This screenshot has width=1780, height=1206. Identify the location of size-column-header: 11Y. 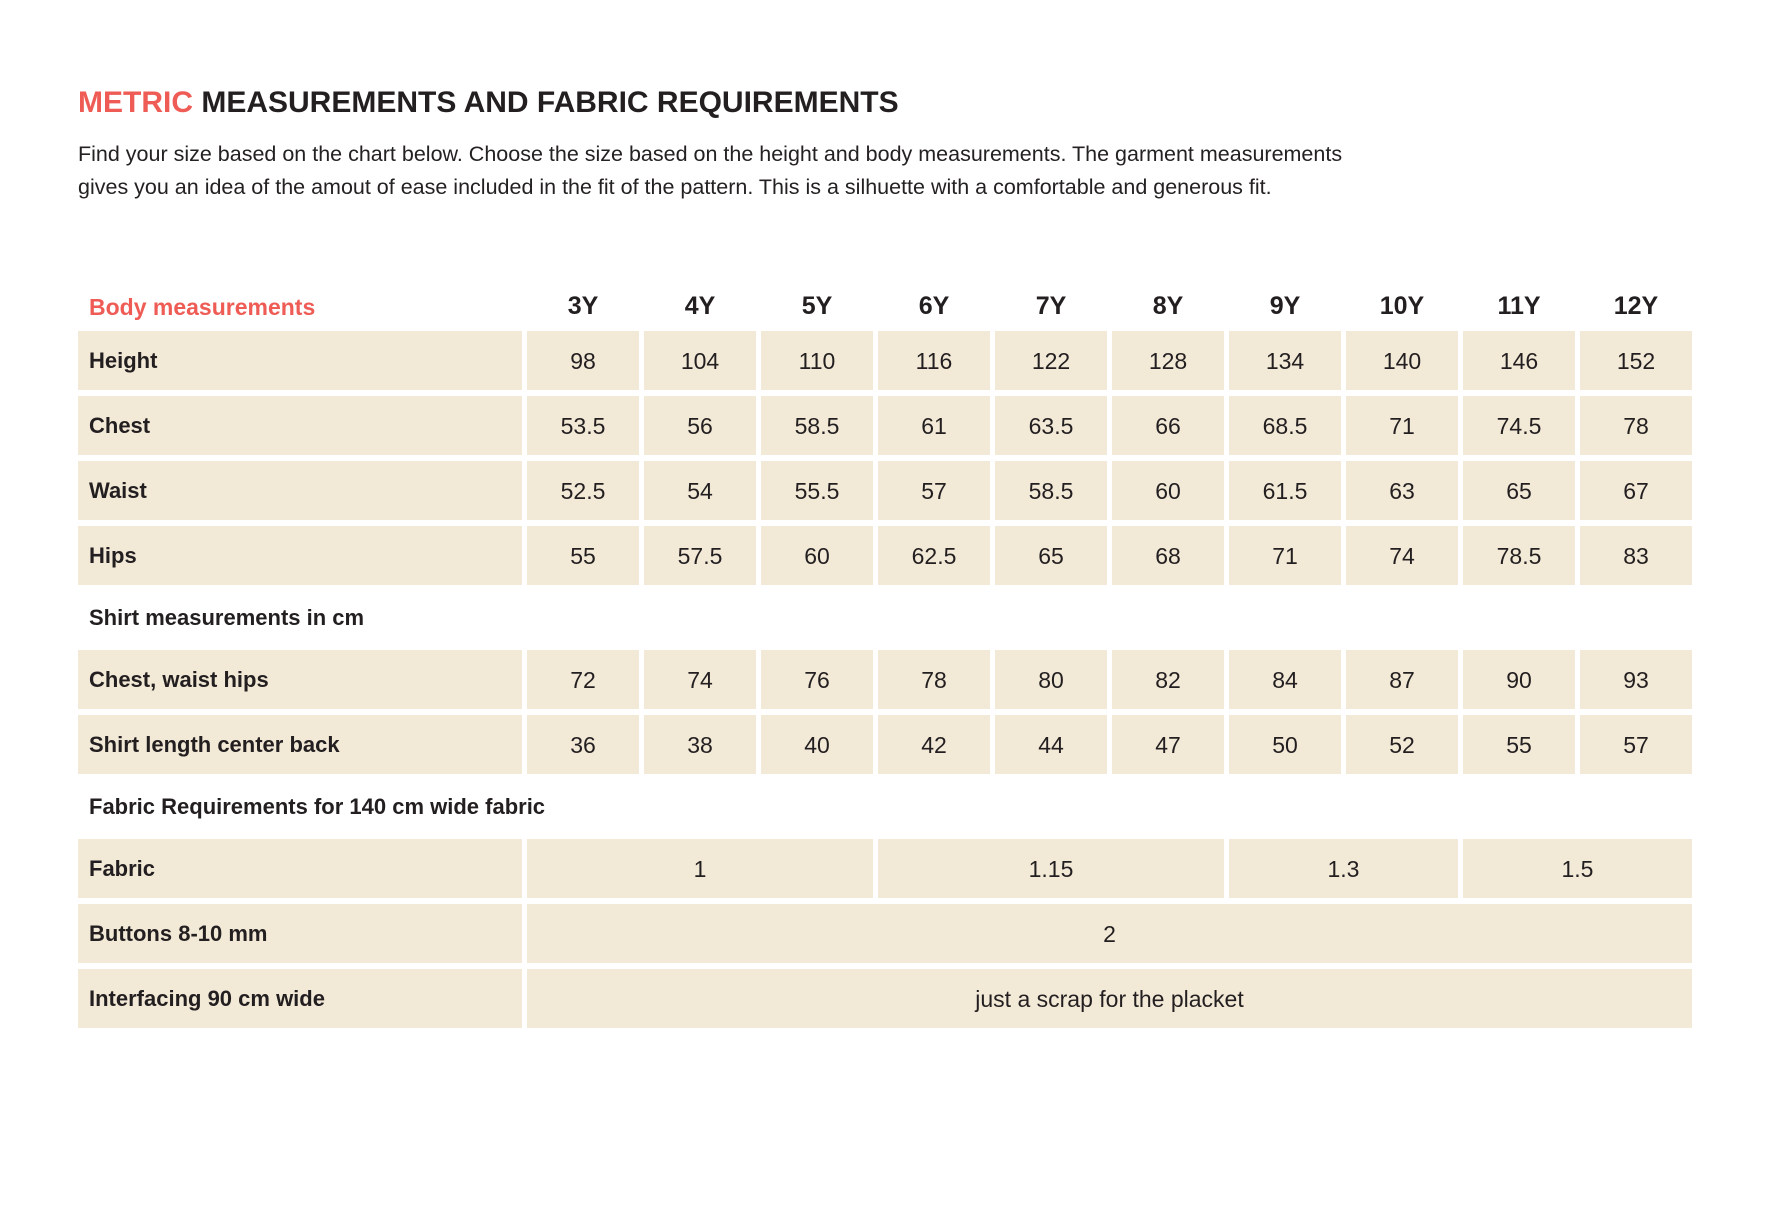
(1519, 306).